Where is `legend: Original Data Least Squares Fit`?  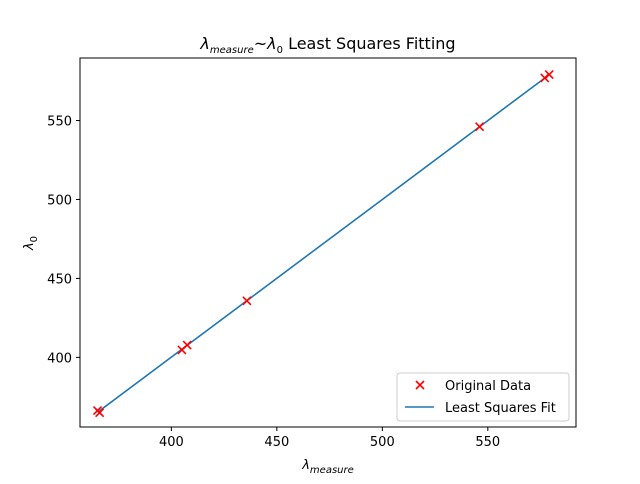 legend: Original Data Least Squares Fit is located at coordinates (483, 397).